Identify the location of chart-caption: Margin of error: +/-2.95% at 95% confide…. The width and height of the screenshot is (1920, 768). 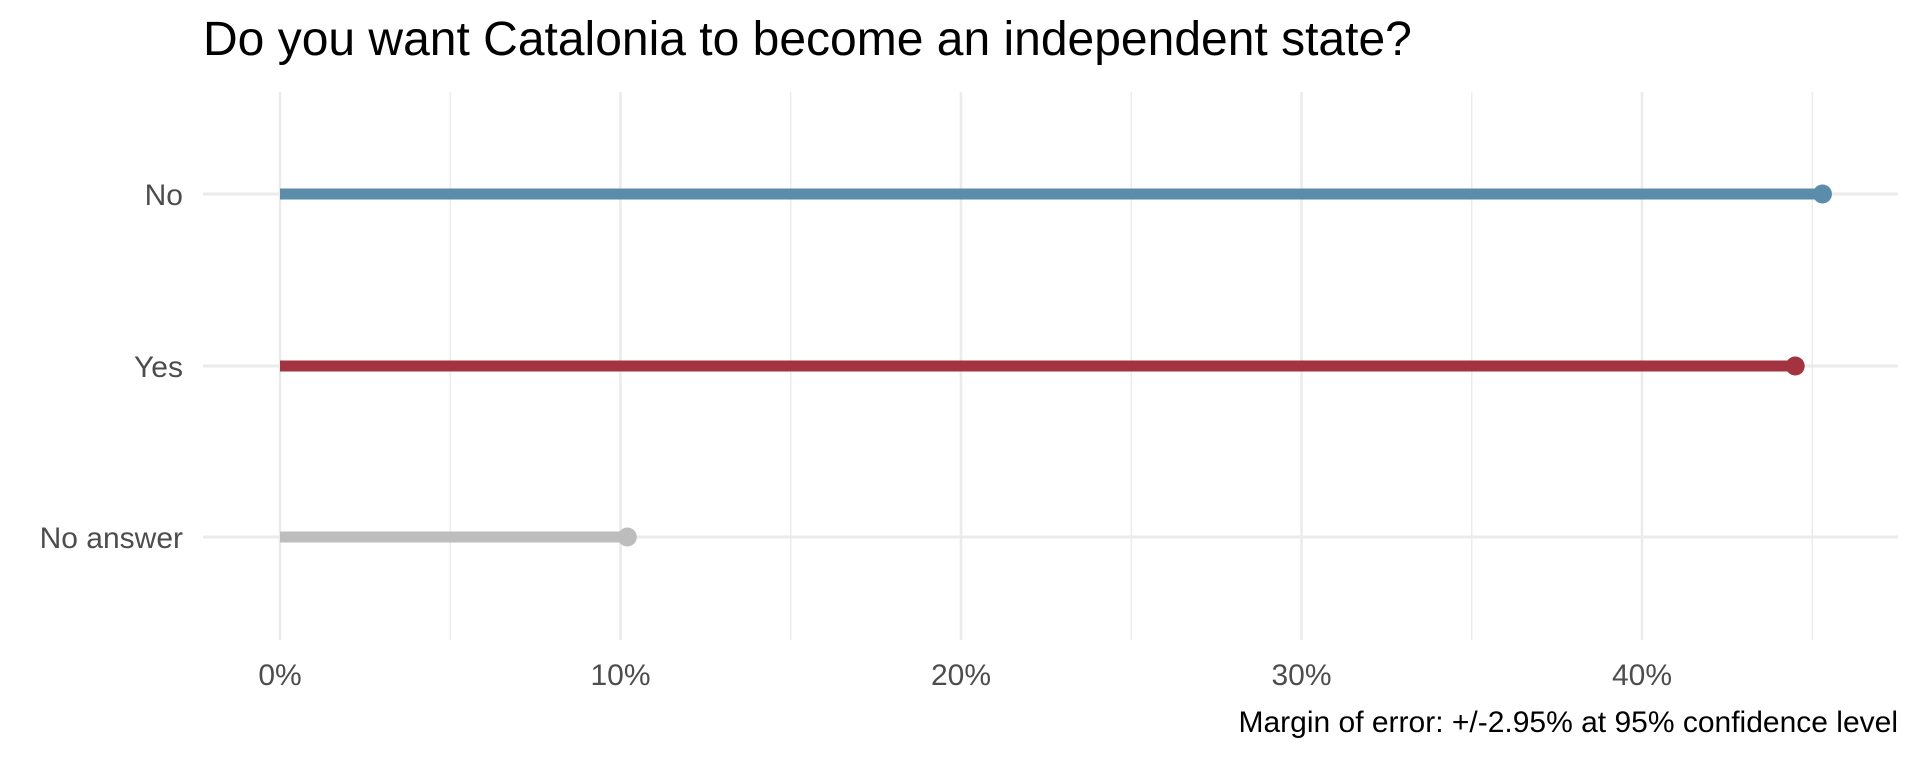
(1568, 722).